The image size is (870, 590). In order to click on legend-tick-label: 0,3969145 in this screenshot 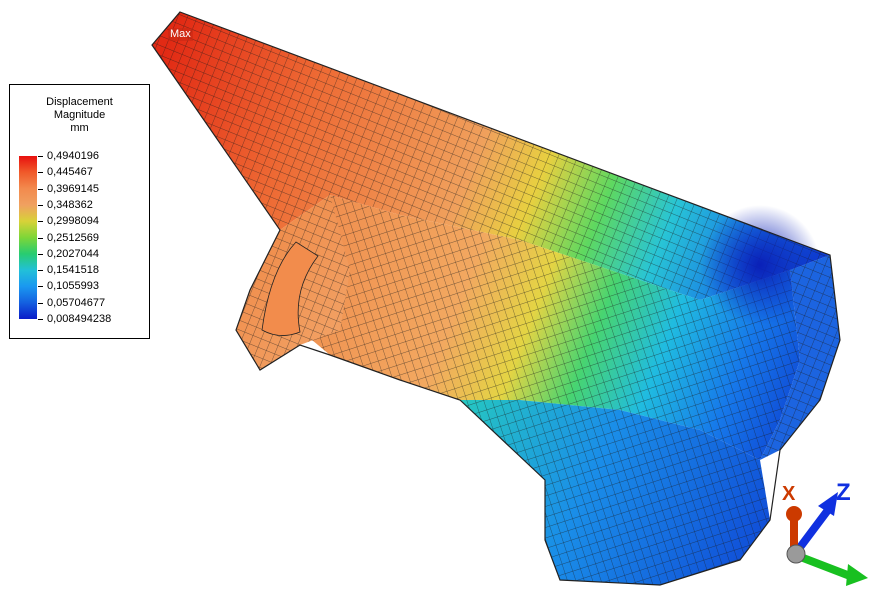, I will do `click(73, 188)`.